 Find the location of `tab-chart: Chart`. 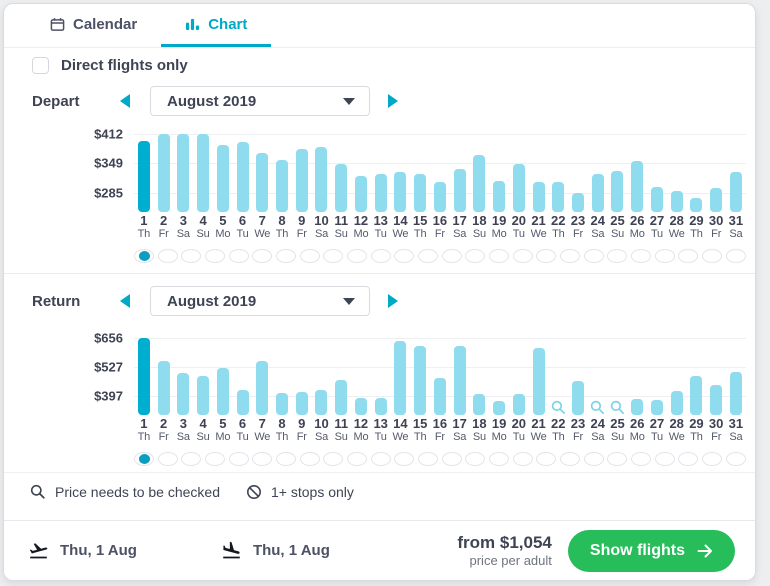

tab-chart: Chart is located at coordinates (216, 25).